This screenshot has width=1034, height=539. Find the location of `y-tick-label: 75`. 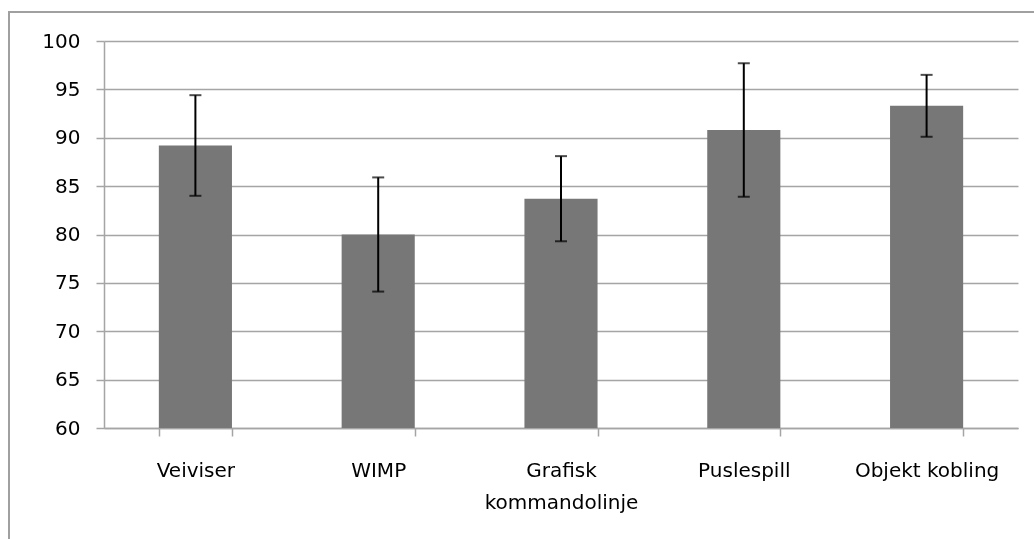

y-tick-label: 75 is located at coordinates (68, 282).